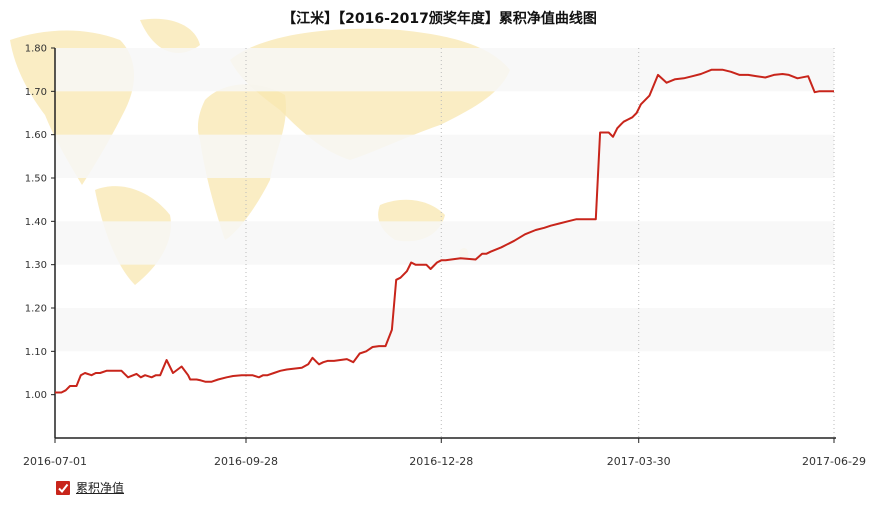  What do you see at coordinates (100, 488) in the screenshot?
I see `legend-label: 累积净值` at bounding box center [100, 488].